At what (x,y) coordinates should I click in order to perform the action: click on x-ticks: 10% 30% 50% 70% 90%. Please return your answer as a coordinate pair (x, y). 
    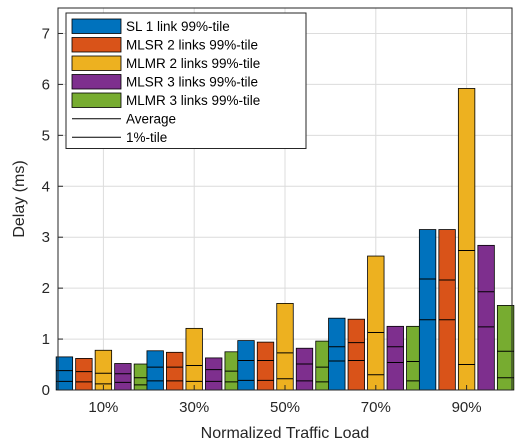
    Looking at the image, I should click on (285, 400).